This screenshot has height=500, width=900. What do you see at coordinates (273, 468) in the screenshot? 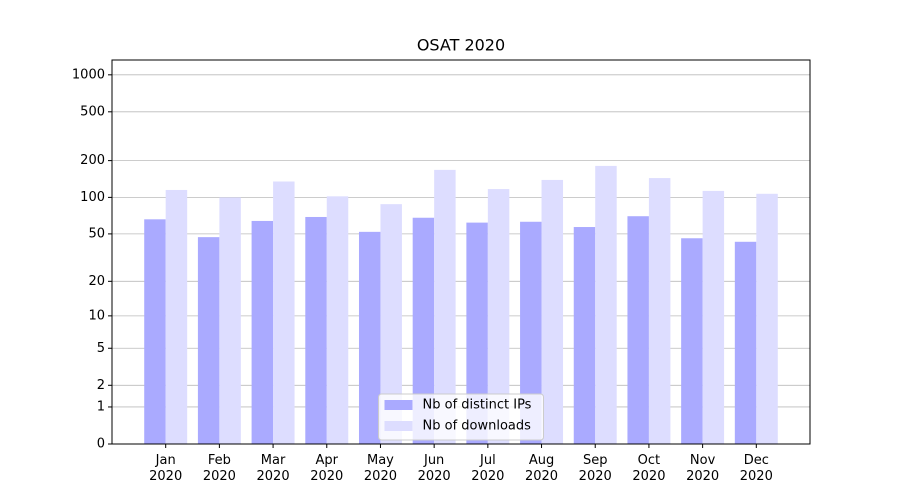
I see `x-tick-label: Mar 2020` at bounding box center [273, 468].